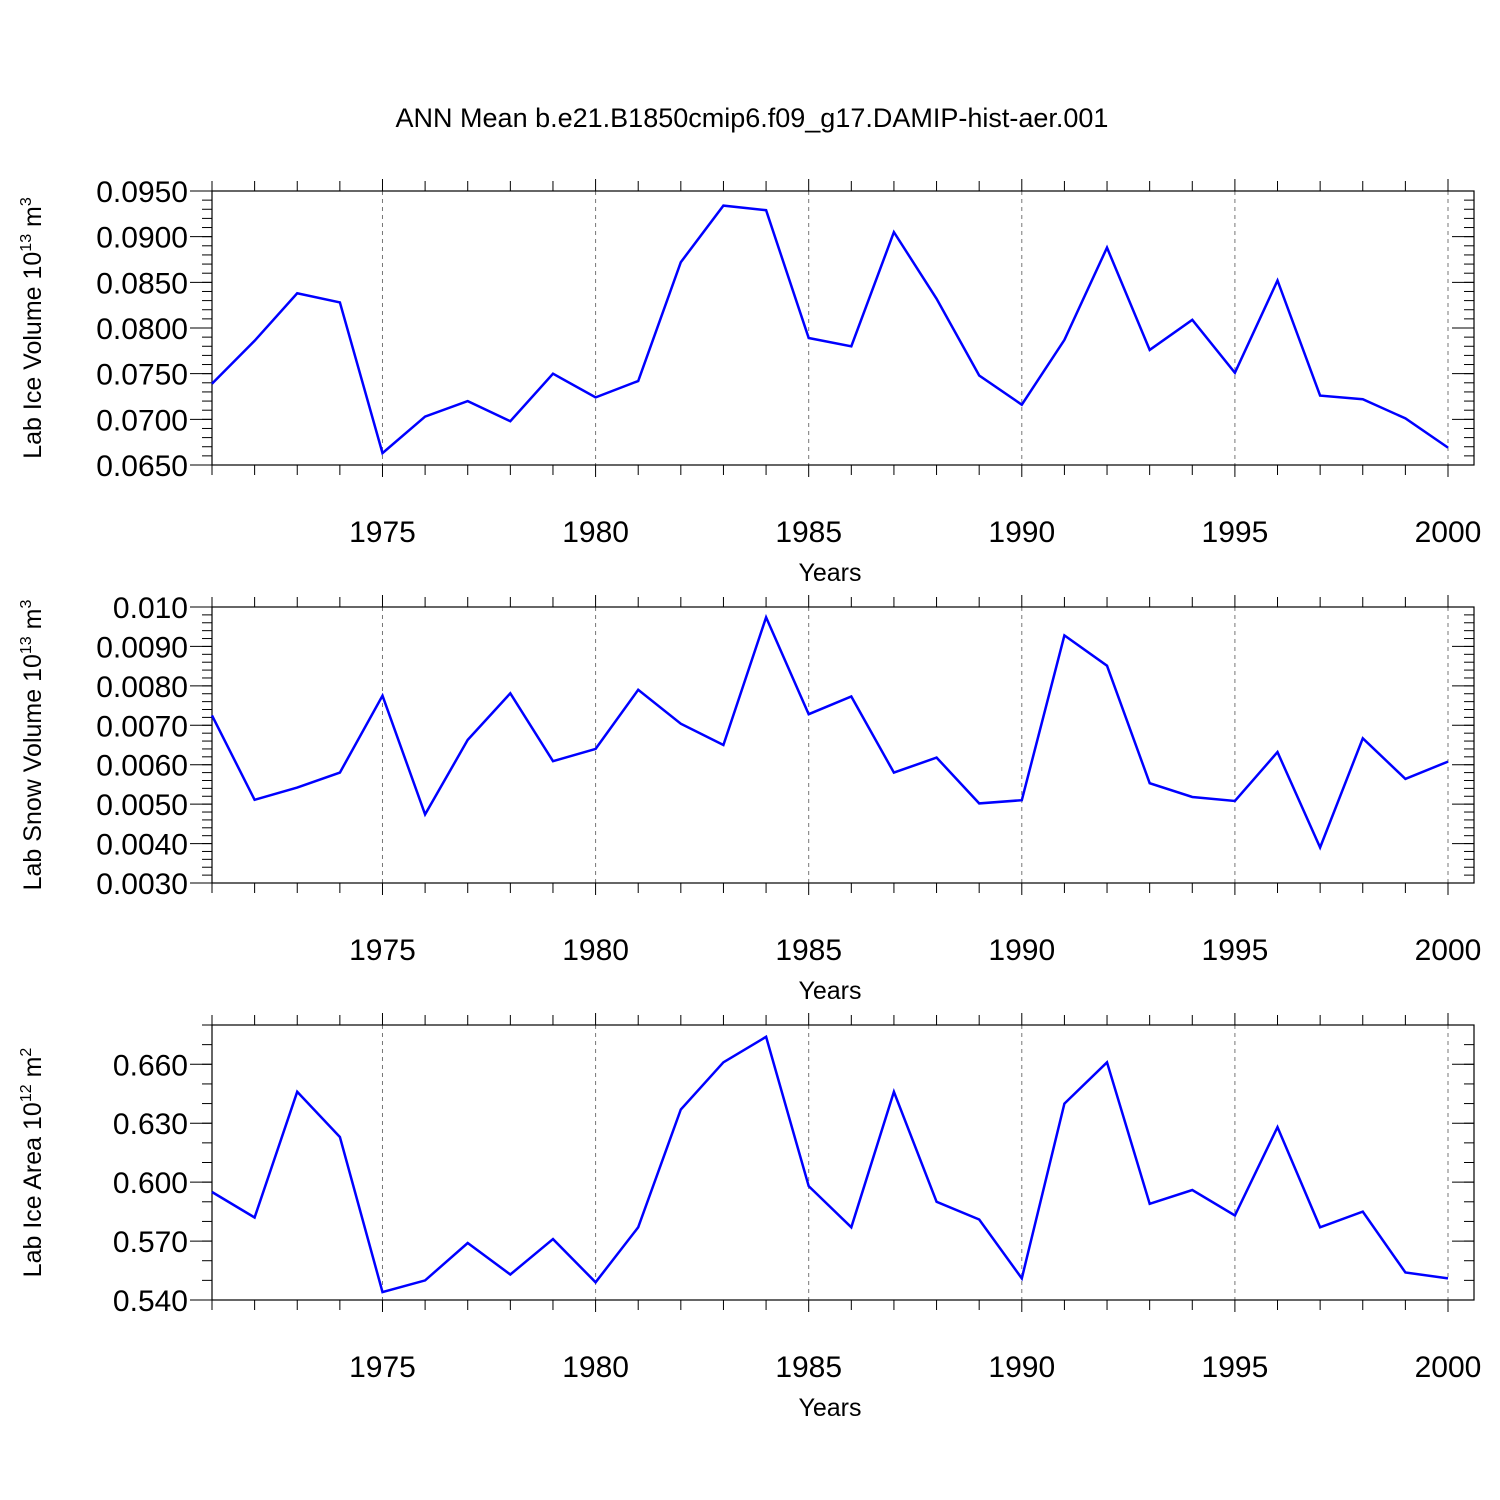  I want to click on y-tick-label: 0.0750, so click(142, 375).